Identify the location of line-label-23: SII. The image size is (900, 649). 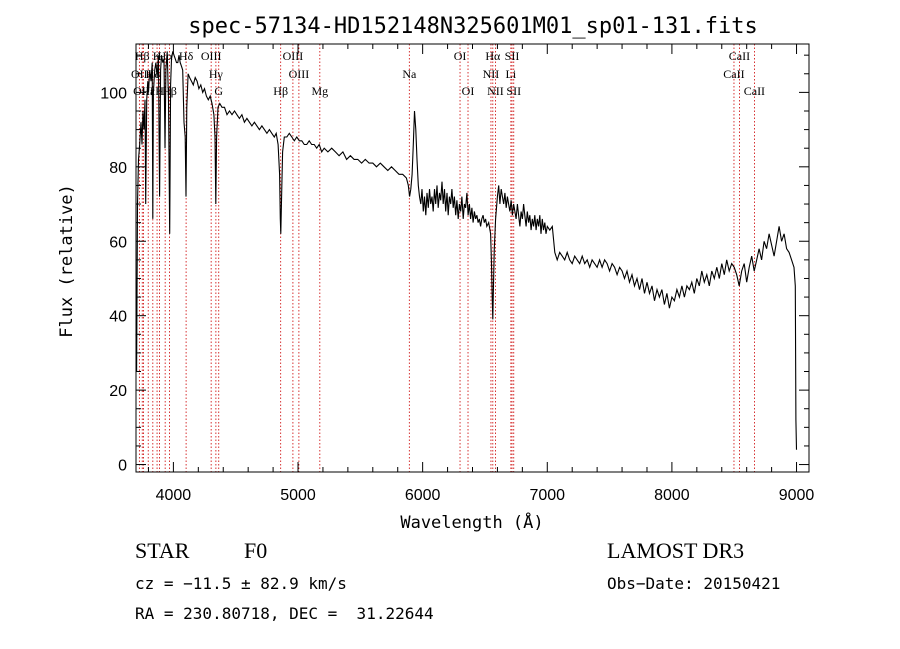
(512, 56).